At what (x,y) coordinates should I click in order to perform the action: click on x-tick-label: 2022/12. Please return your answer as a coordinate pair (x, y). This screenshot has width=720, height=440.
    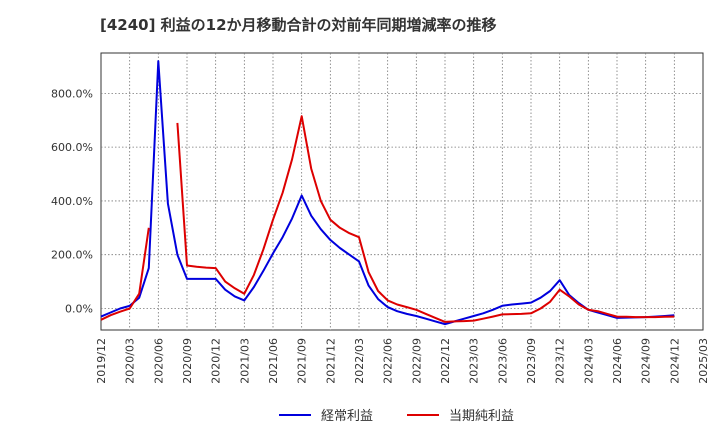
    Looking at the image, I should click on (445, 361).